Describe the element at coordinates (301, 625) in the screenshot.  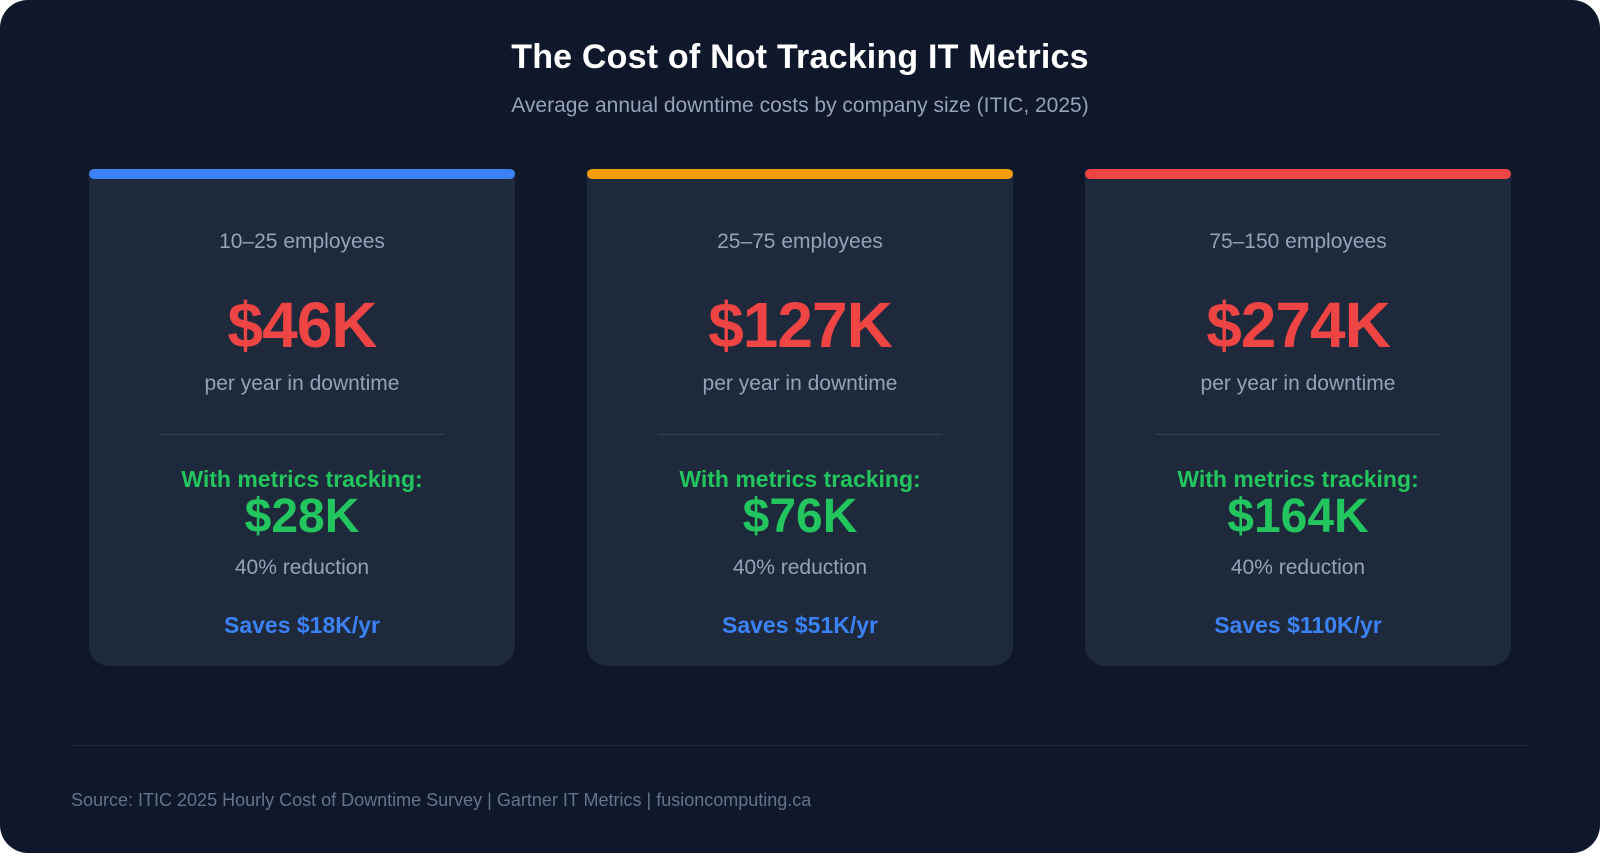
I see `savings-text: Saves $18K/yr` at that location.